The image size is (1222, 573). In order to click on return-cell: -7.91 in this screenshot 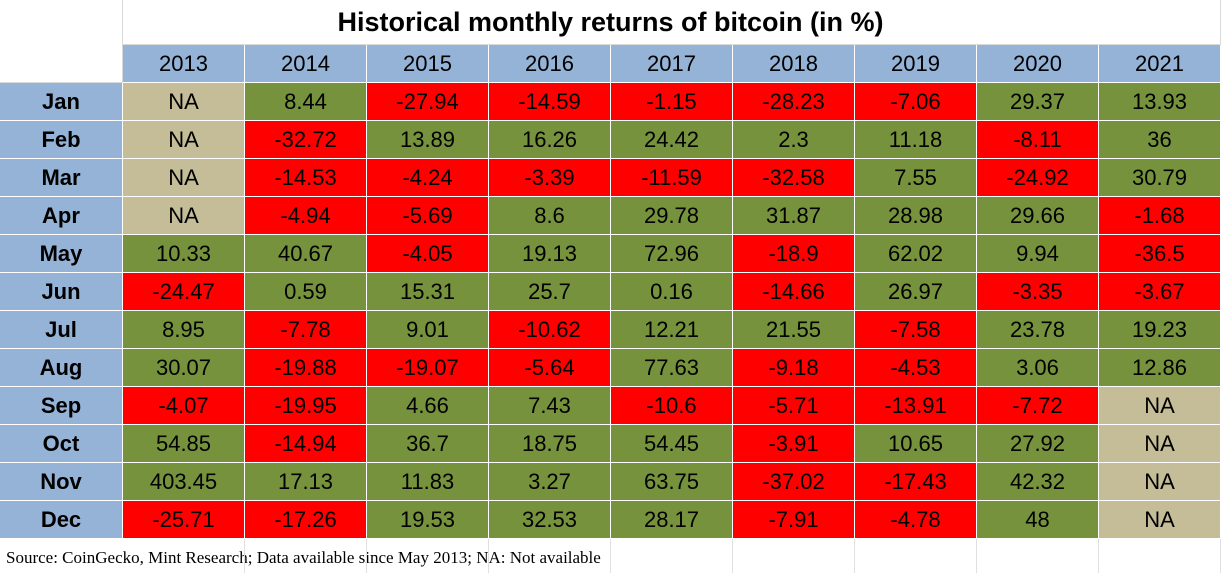, I will do `click(794, 520)`.